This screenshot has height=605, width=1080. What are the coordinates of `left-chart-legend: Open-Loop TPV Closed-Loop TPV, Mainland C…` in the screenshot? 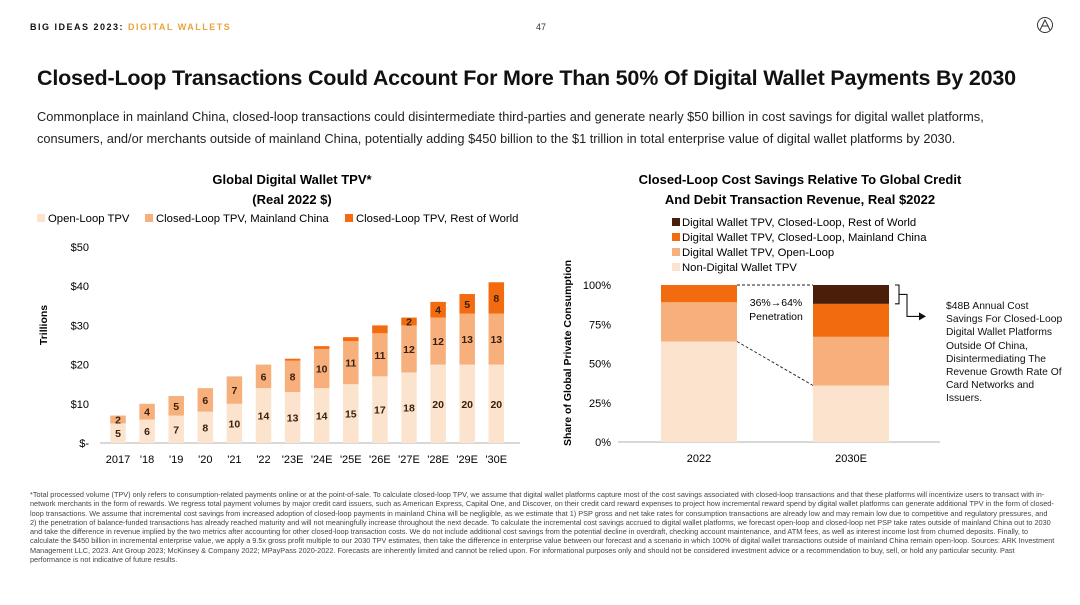 It's located at (277, 219).